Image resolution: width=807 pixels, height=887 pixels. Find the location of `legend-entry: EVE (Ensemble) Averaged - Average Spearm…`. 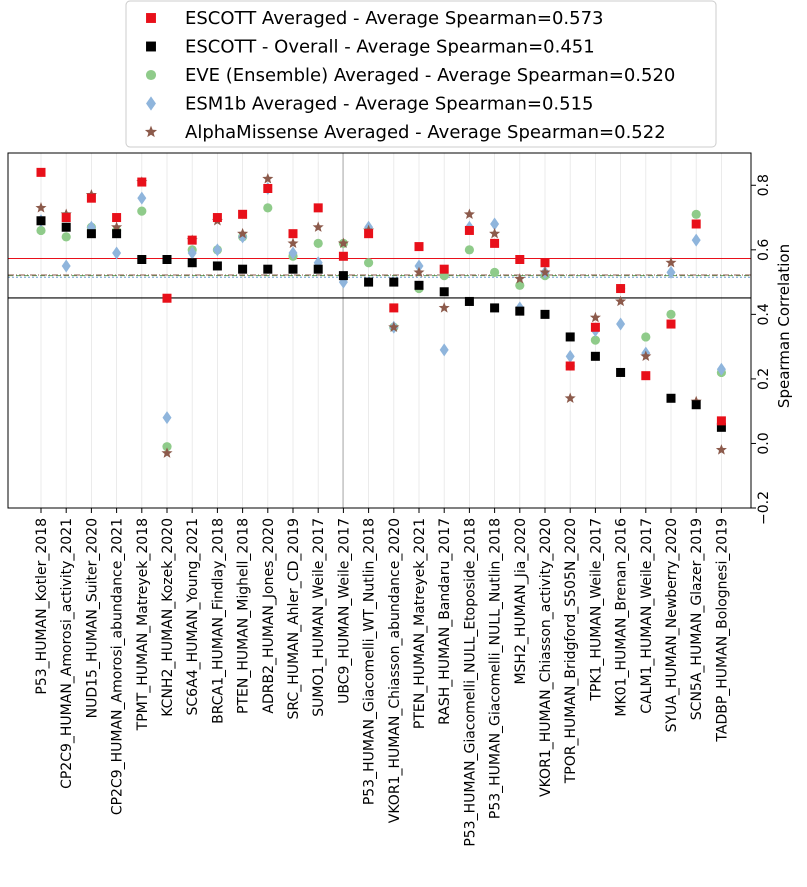

legend-entry: EVE (Ensemble) Averaged - Average Spearm… is located at coordinates (430, 75).